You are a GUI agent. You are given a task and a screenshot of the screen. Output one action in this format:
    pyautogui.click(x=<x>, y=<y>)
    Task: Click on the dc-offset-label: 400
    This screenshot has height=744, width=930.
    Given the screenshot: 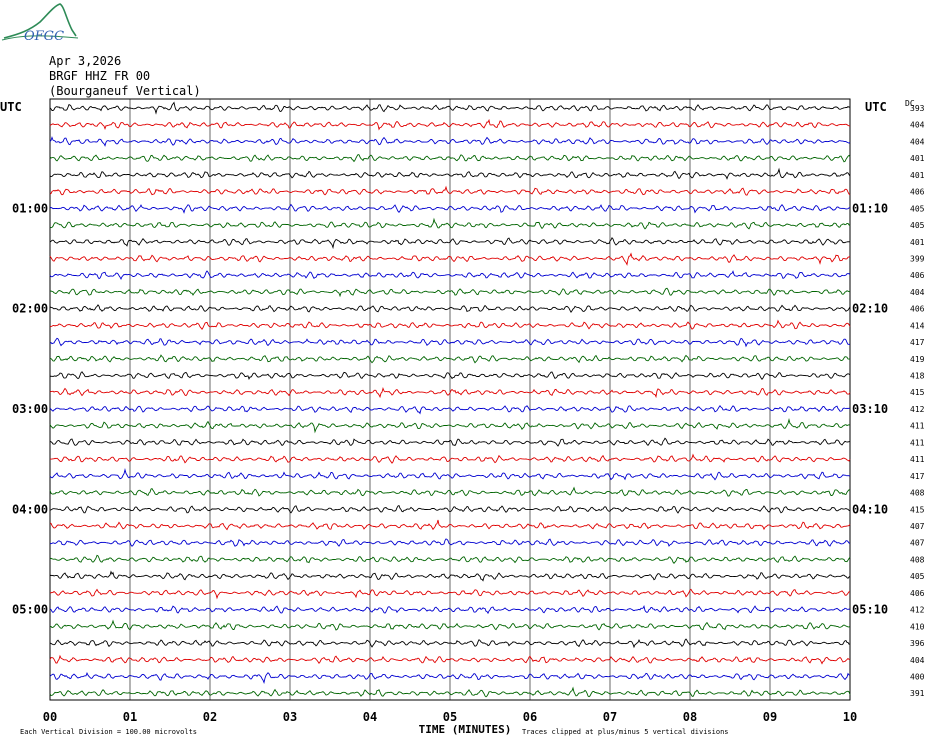 What is the action you would take?
    pyautogui.click(x=917, y=676)
    